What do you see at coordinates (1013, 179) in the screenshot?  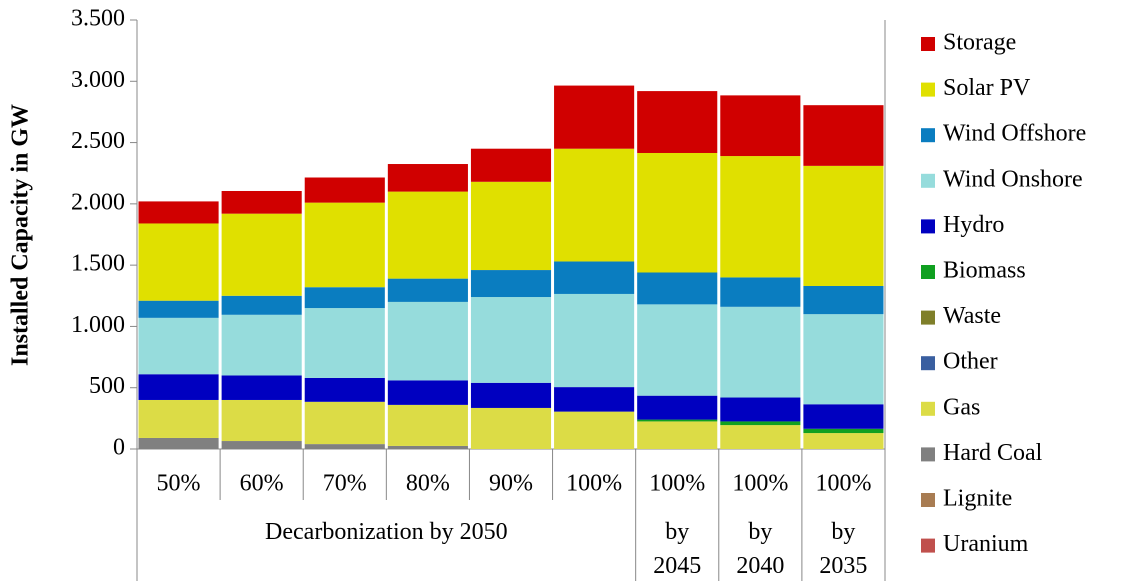 I see `legend-label: Wind Onshore` at bounding box center [1013, 179].